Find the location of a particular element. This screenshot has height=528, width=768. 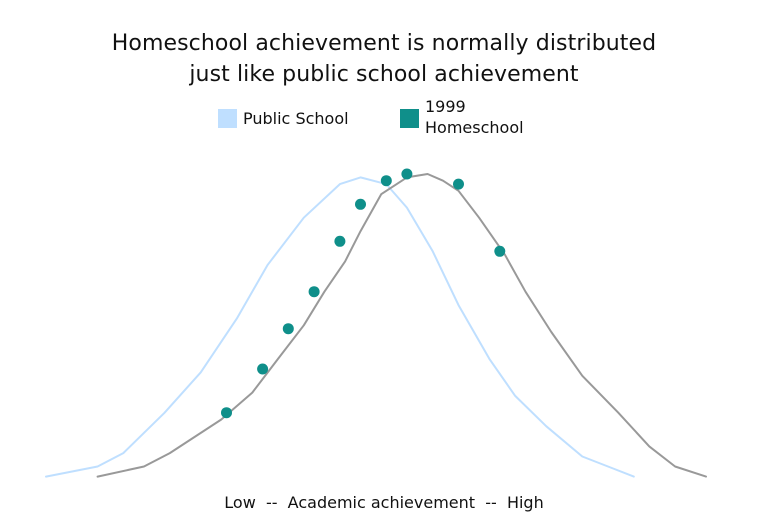

legend-swatch-public-school is located at coordinates (227, 118).